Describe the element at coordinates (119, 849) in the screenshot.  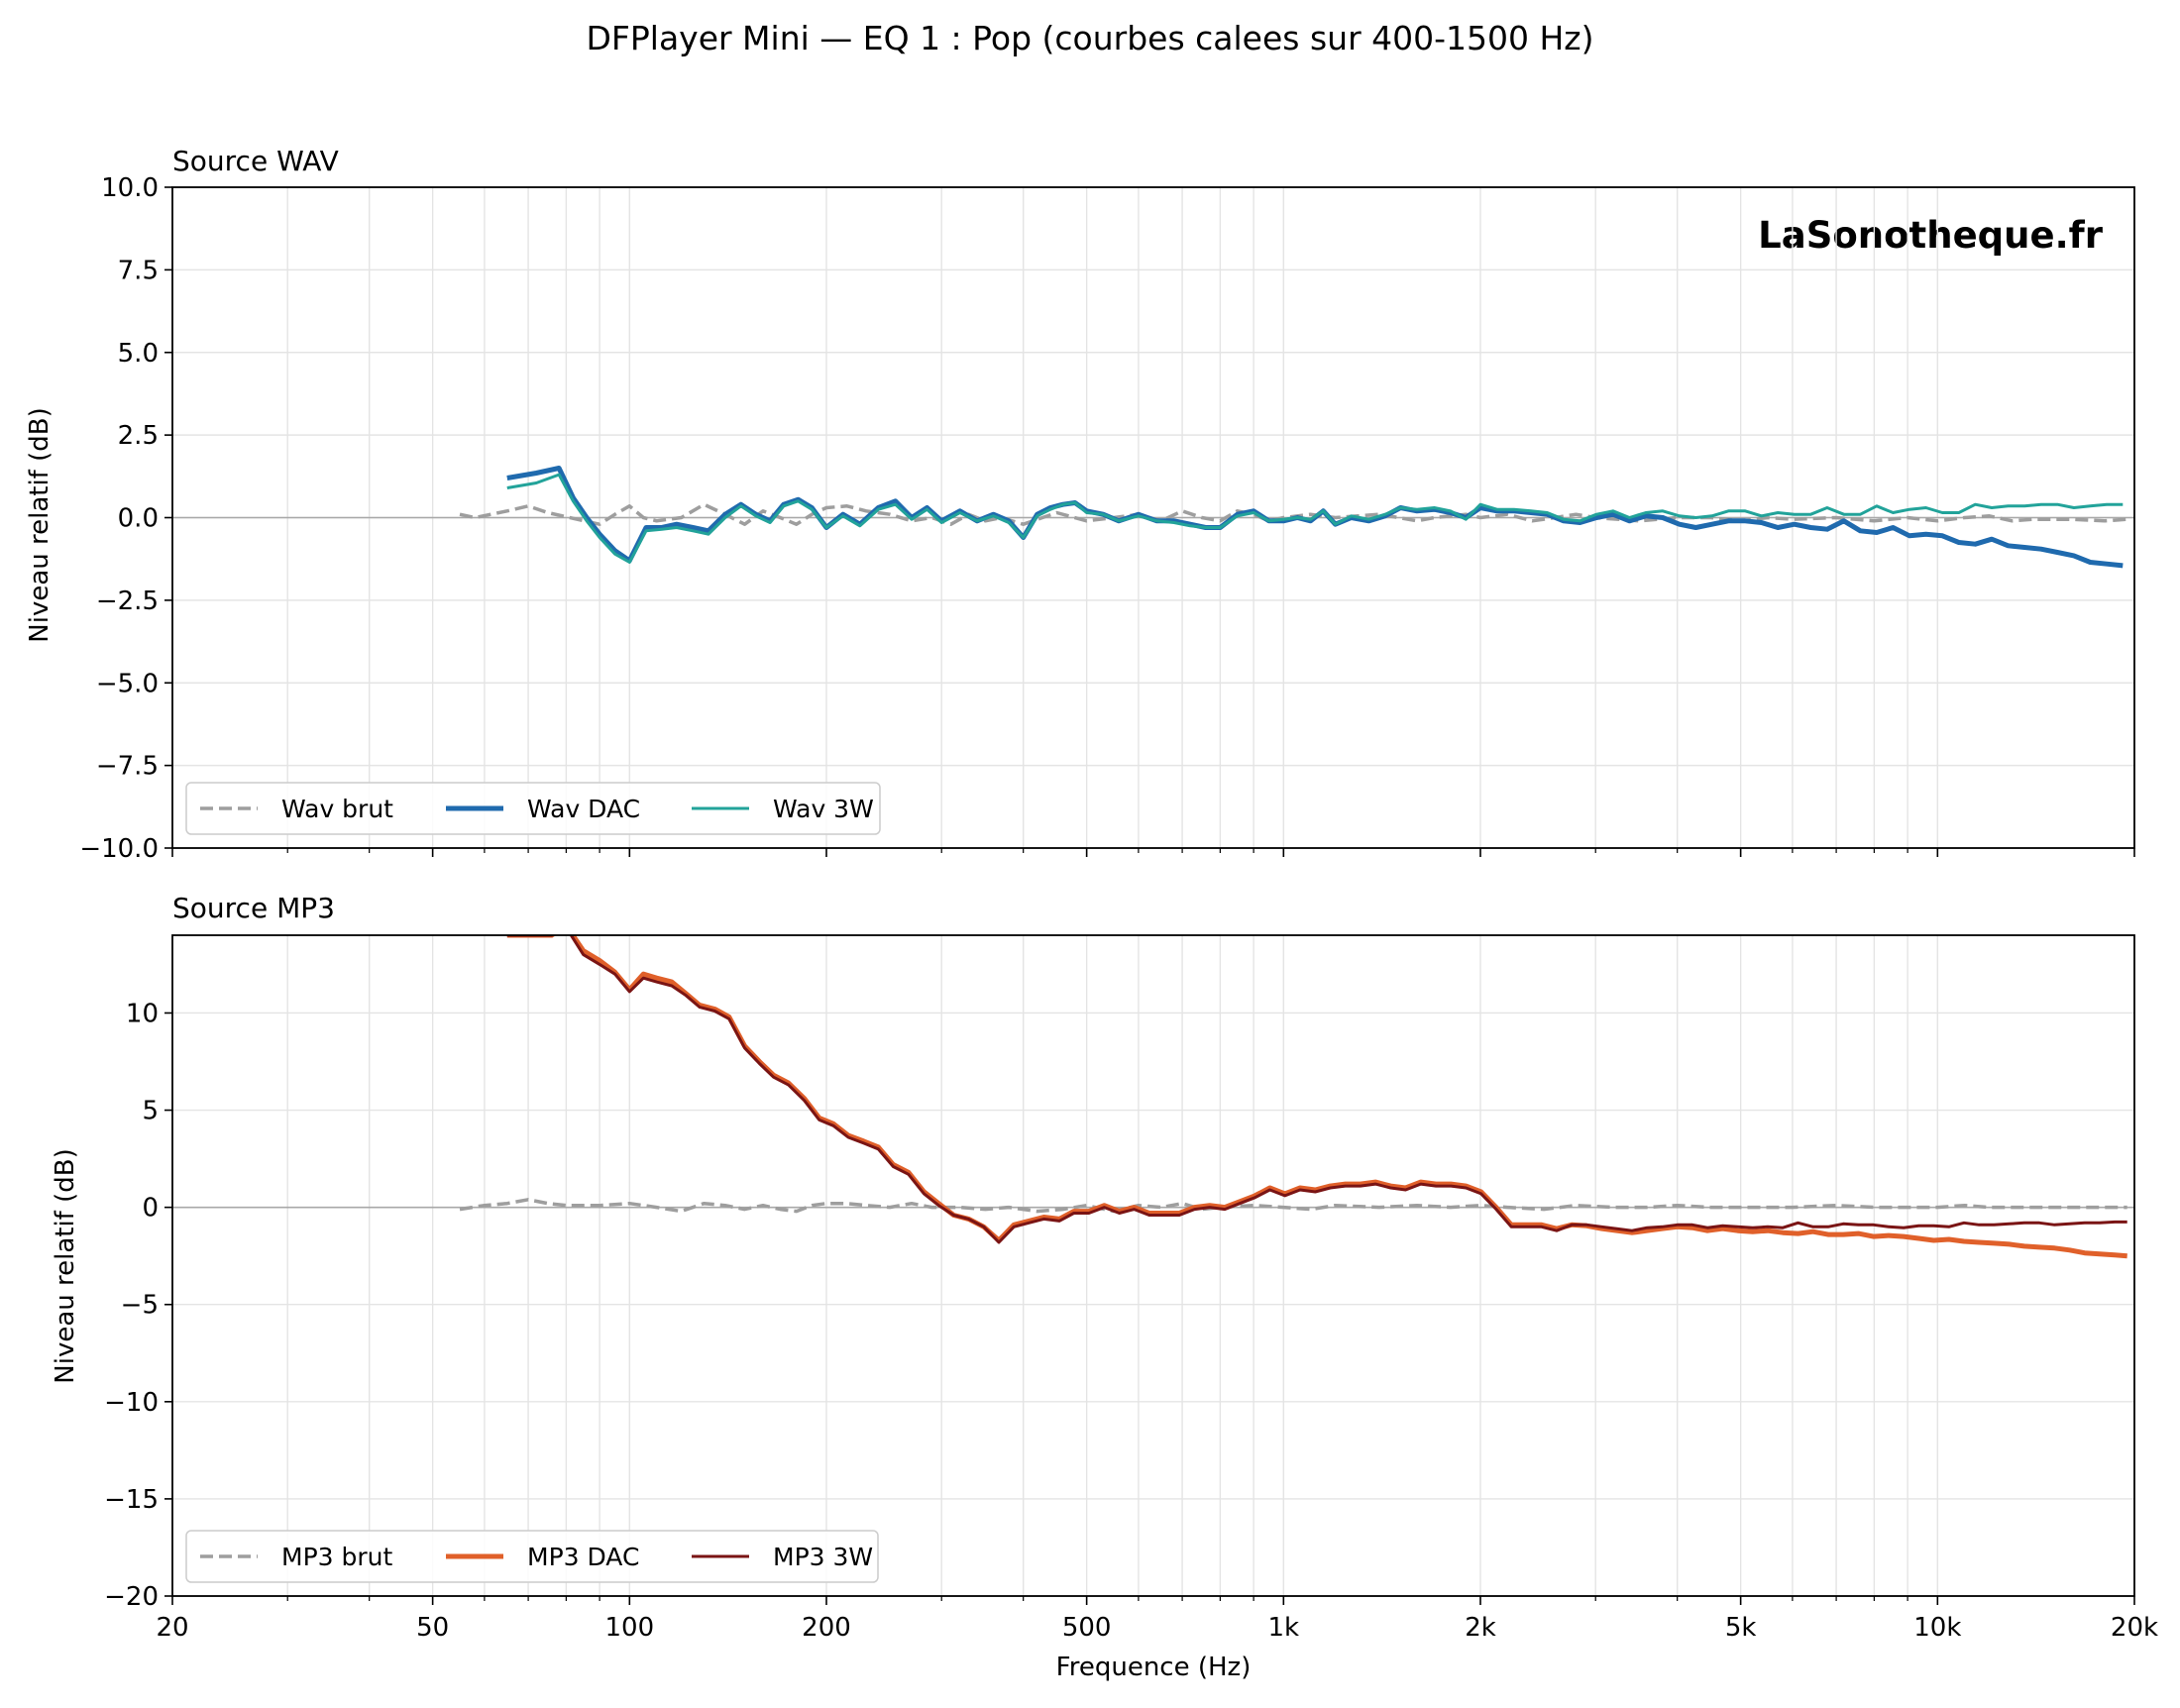
I see `y-tick-label: −10.0` at that location.